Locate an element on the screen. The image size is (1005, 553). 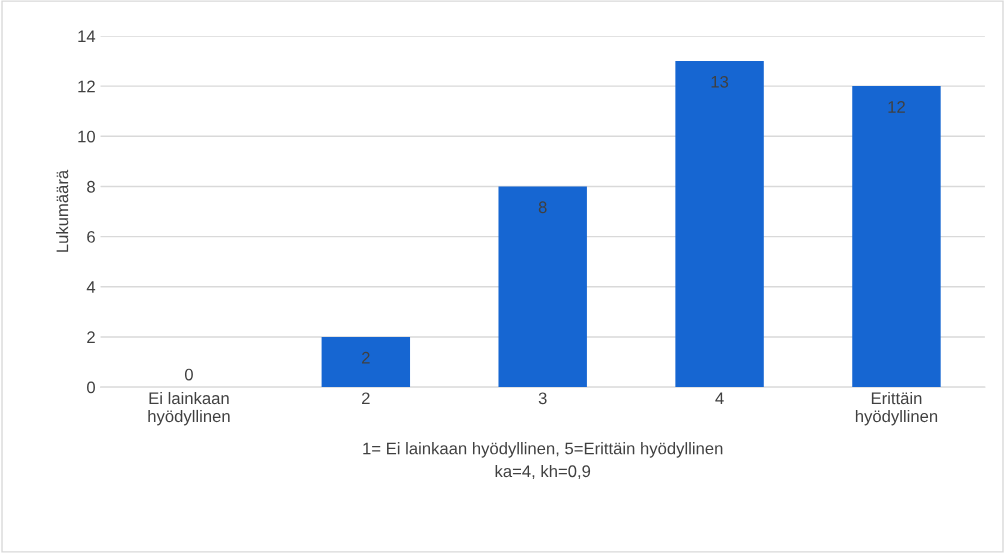
data-label: 8 is located at coordinates (542, 207).